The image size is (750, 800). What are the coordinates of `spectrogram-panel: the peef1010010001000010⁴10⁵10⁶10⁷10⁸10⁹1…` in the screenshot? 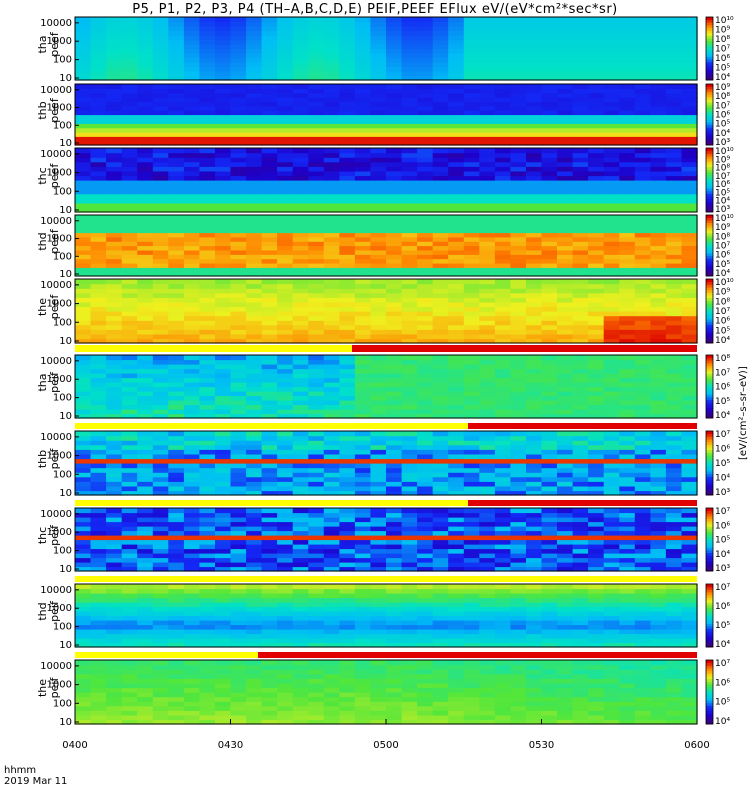 It's located at (385, 312).